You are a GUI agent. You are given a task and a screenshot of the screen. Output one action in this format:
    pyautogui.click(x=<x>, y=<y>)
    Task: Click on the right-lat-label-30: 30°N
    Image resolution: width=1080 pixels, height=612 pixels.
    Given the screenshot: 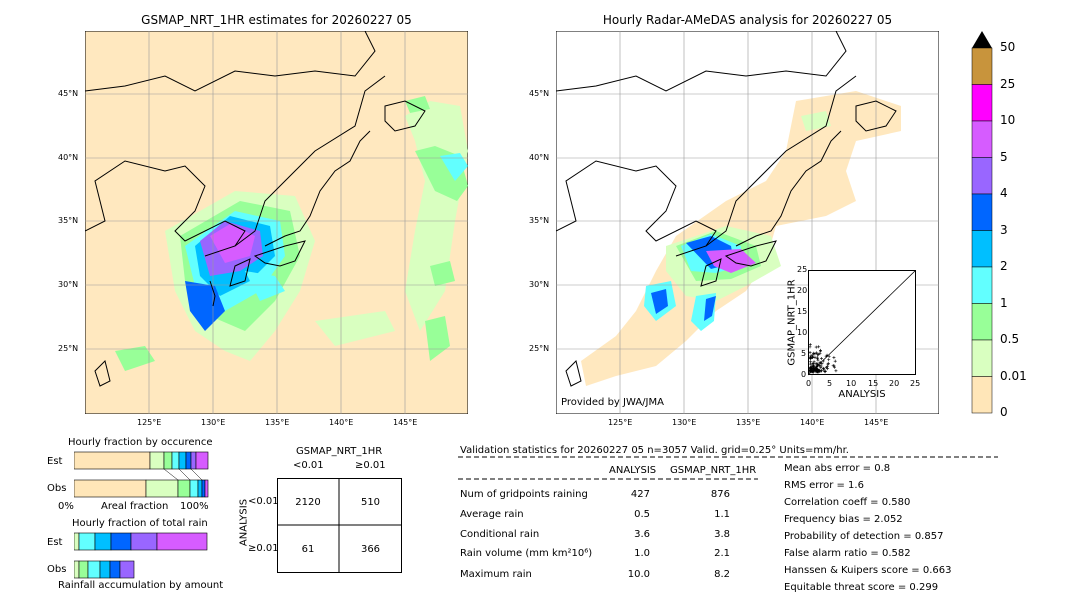 What is the action you would take?
    pyautogui.click(x=539, y=284)
    